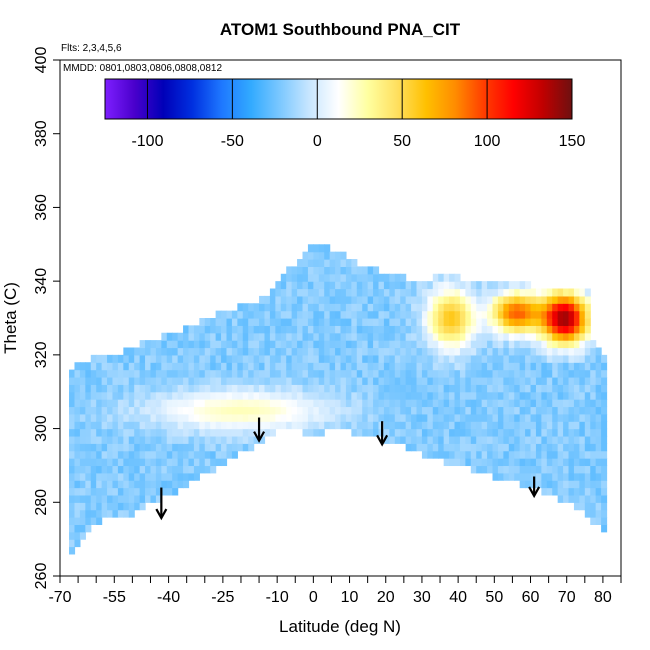 The image size is (650, 650). I want to click on x-tick-label: -10, so click(277, 597).